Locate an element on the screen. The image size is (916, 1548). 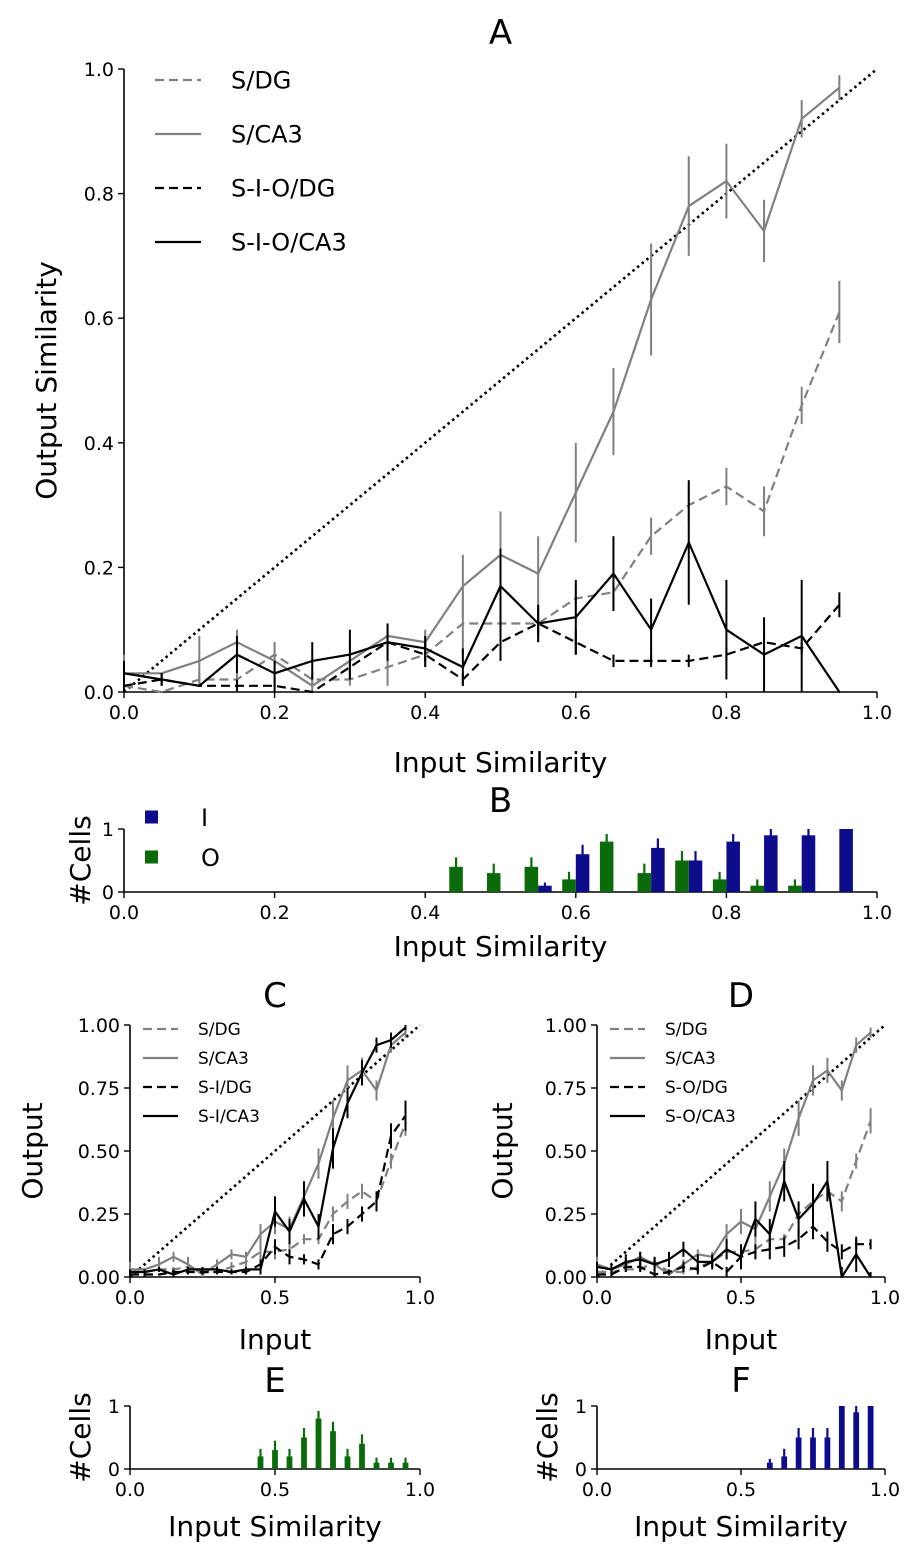
identity-line is located at coordinates (741, 1151).